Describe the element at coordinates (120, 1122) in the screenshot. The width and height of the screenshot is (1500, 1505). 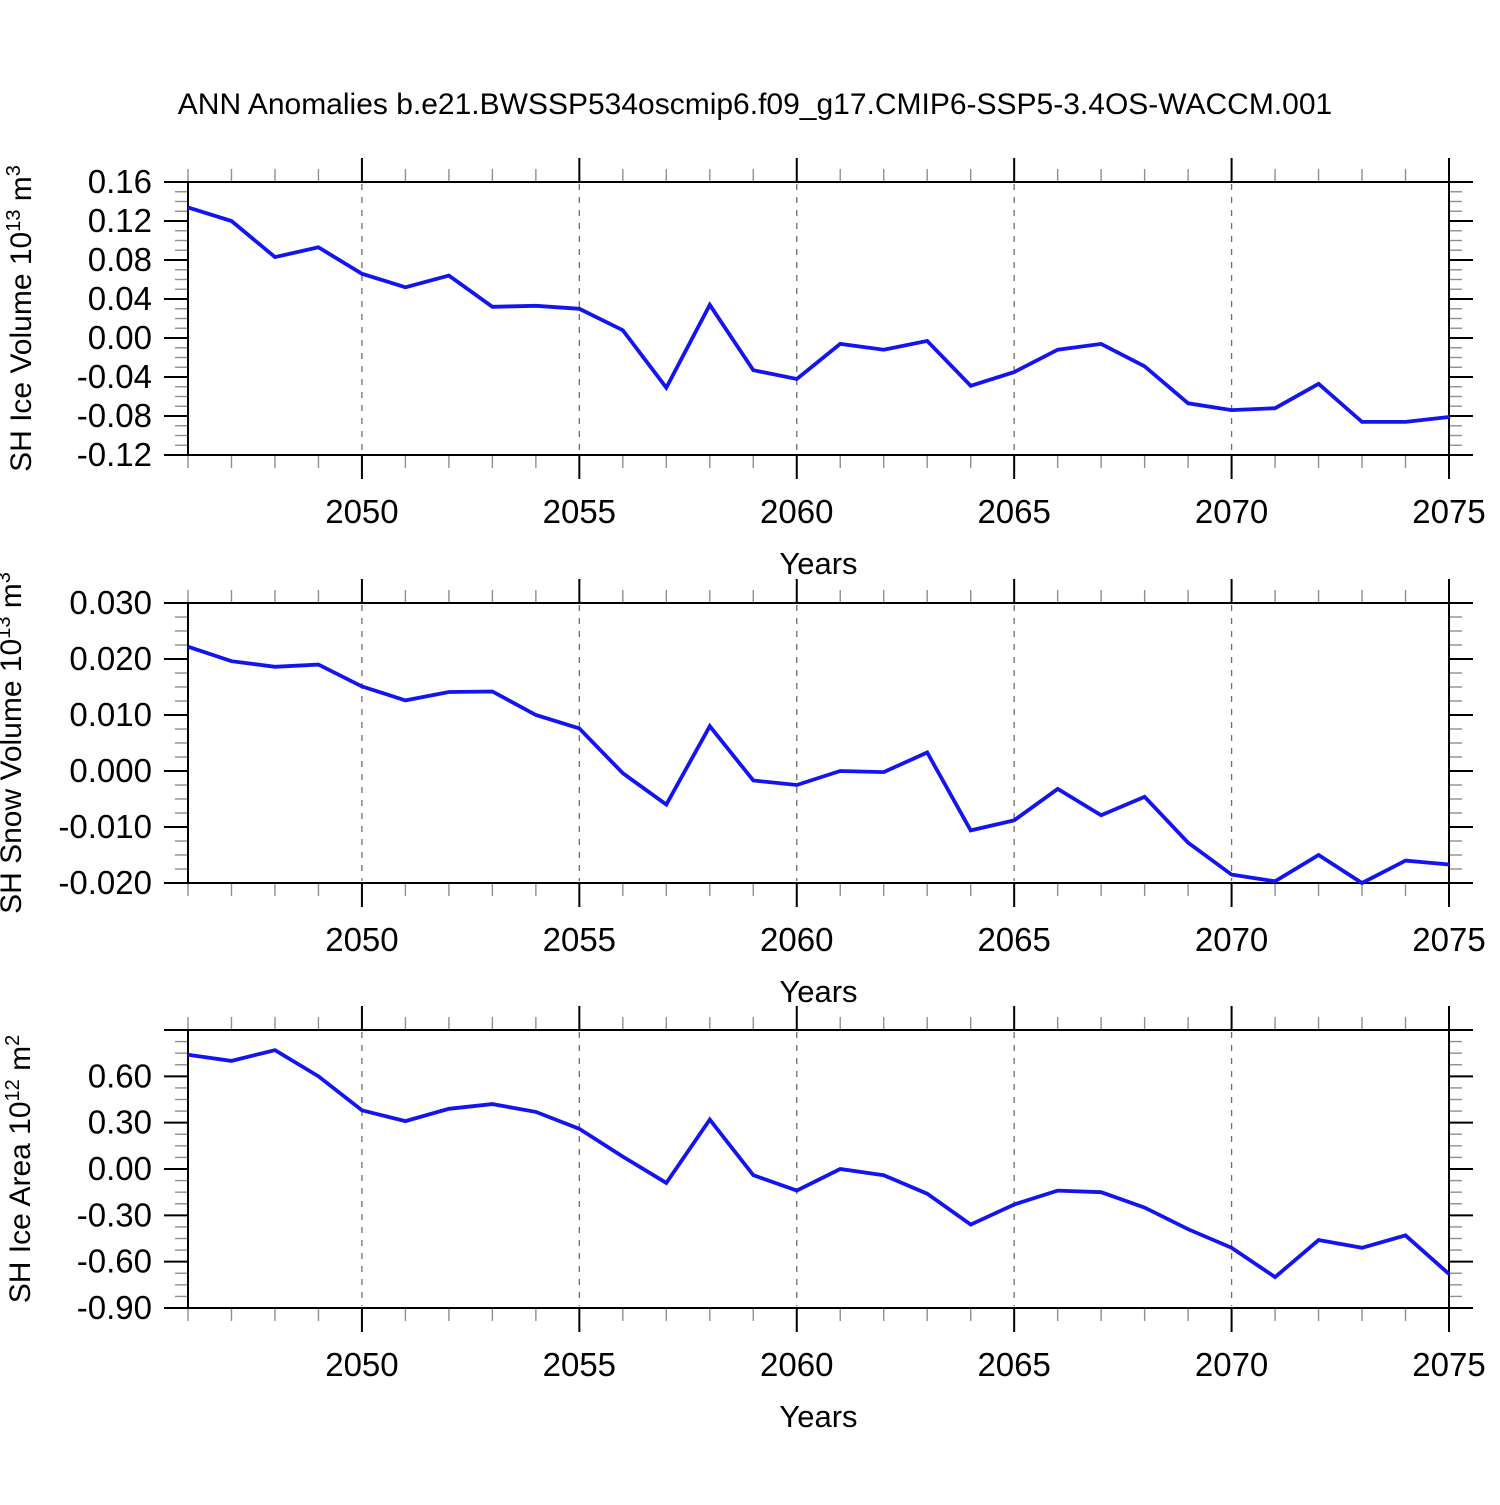
I see `sh-ice-area-y-tick-label: 0.30` at that location.